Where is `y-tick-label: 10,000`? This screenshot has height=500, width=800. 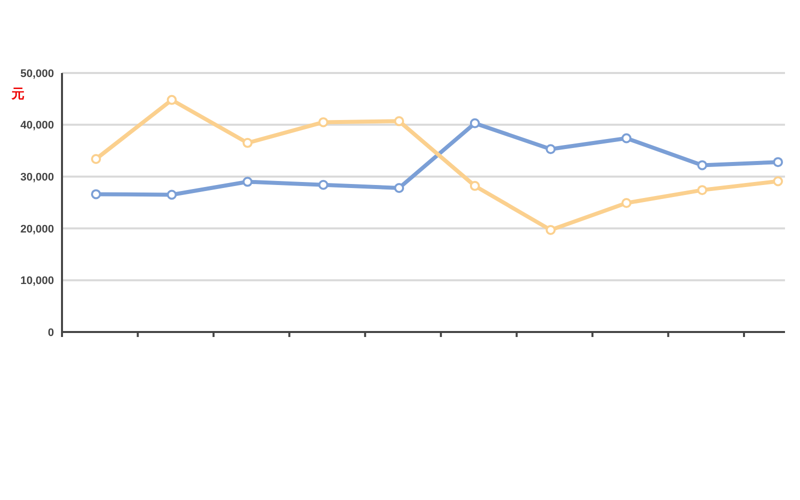
y-tick-label: 10,000 is located at coordinates (37, 281).